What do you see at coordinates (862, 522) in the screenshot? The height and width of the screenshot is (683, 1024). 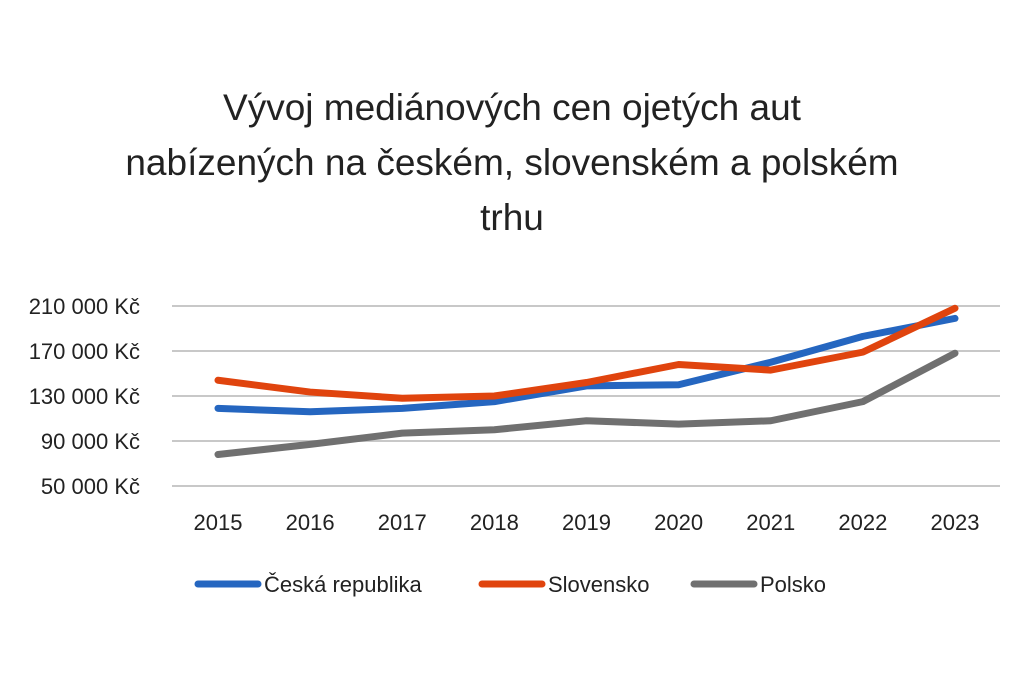 I see `x-tick-label: 2022` at bounding box center [862, 522].